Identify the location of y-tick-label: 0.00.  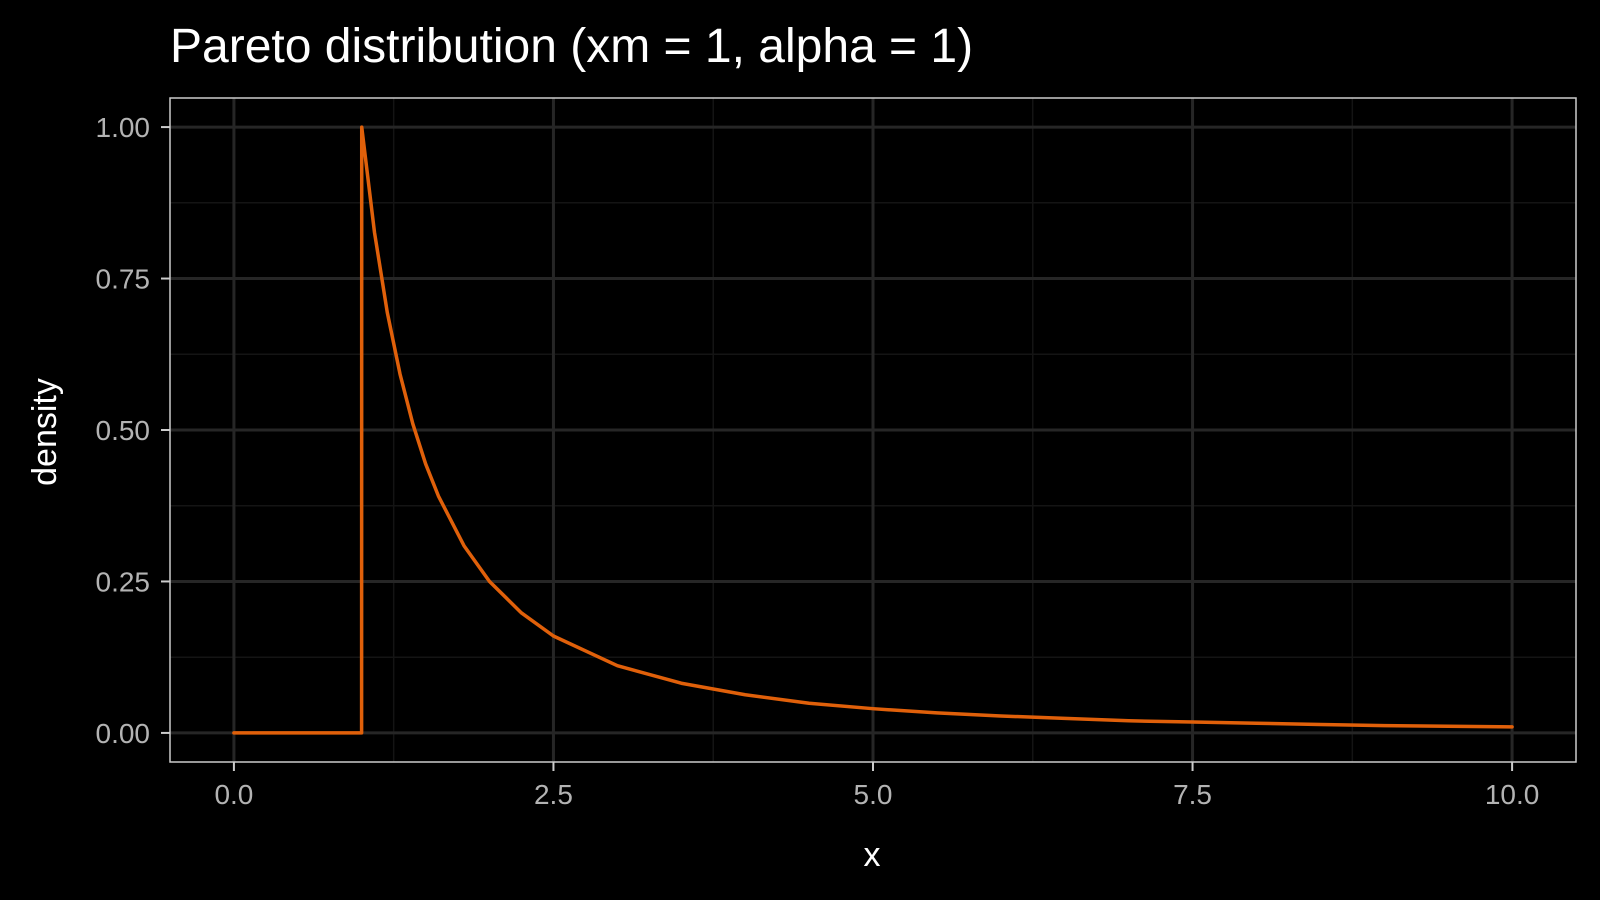
(123, 733).